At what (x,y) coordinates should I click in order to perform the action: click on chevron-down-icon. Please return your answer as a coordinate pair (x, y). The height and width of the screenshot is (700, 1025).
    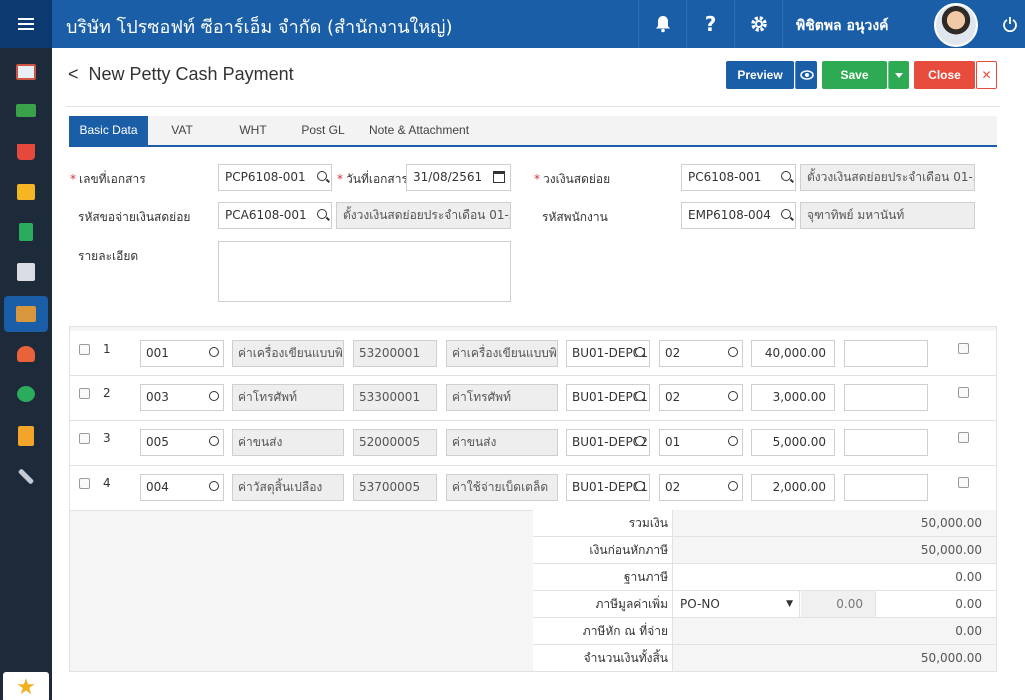
    Looking at the image, I should click on (898, 75).